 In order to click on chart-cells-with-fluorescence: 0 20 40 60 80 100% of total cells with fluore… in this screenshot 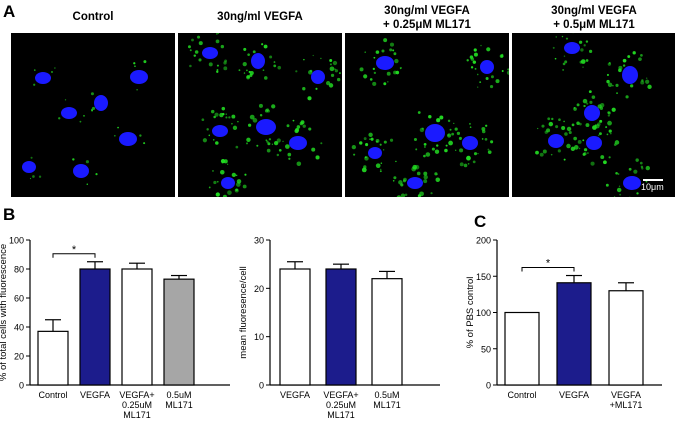, I will do `click(115, 328)`.